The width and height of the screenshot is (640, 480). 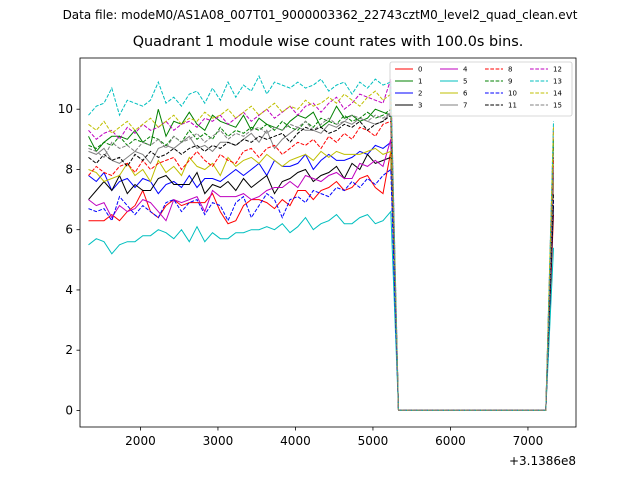 What do you see at coordinates (510, 82) in the screenshot?
I see `legend-label-9: 9` at bounding box center [510, 82].